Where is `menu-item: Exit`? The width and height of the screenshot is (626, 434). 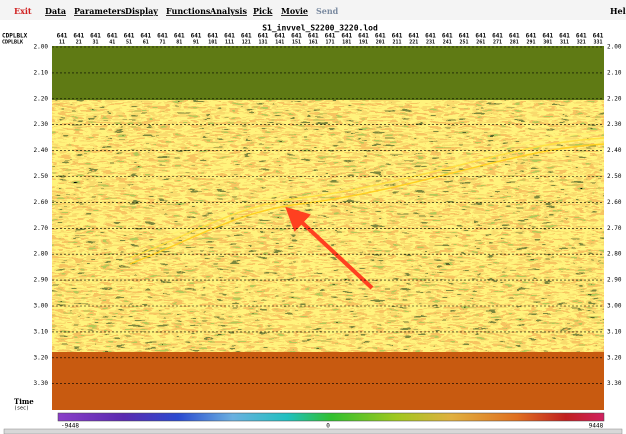
menu-item: Exit is located at coordinates (23, 11).